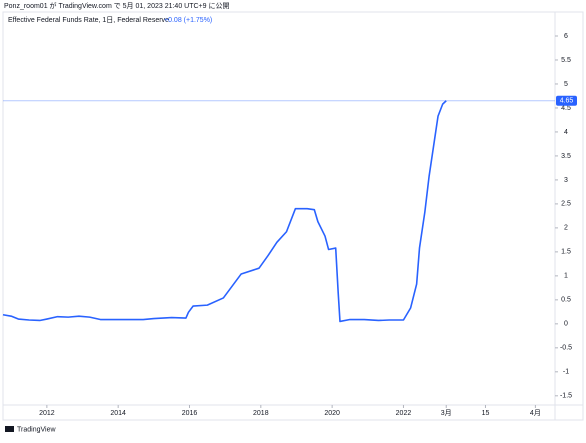 Image resolution: width=586 pixels, height=443 pixels. What do you see at coordinates (566, 348) in the screenshot?
I see `y-tick-label: -0.5` at bounding box center [566, 348].